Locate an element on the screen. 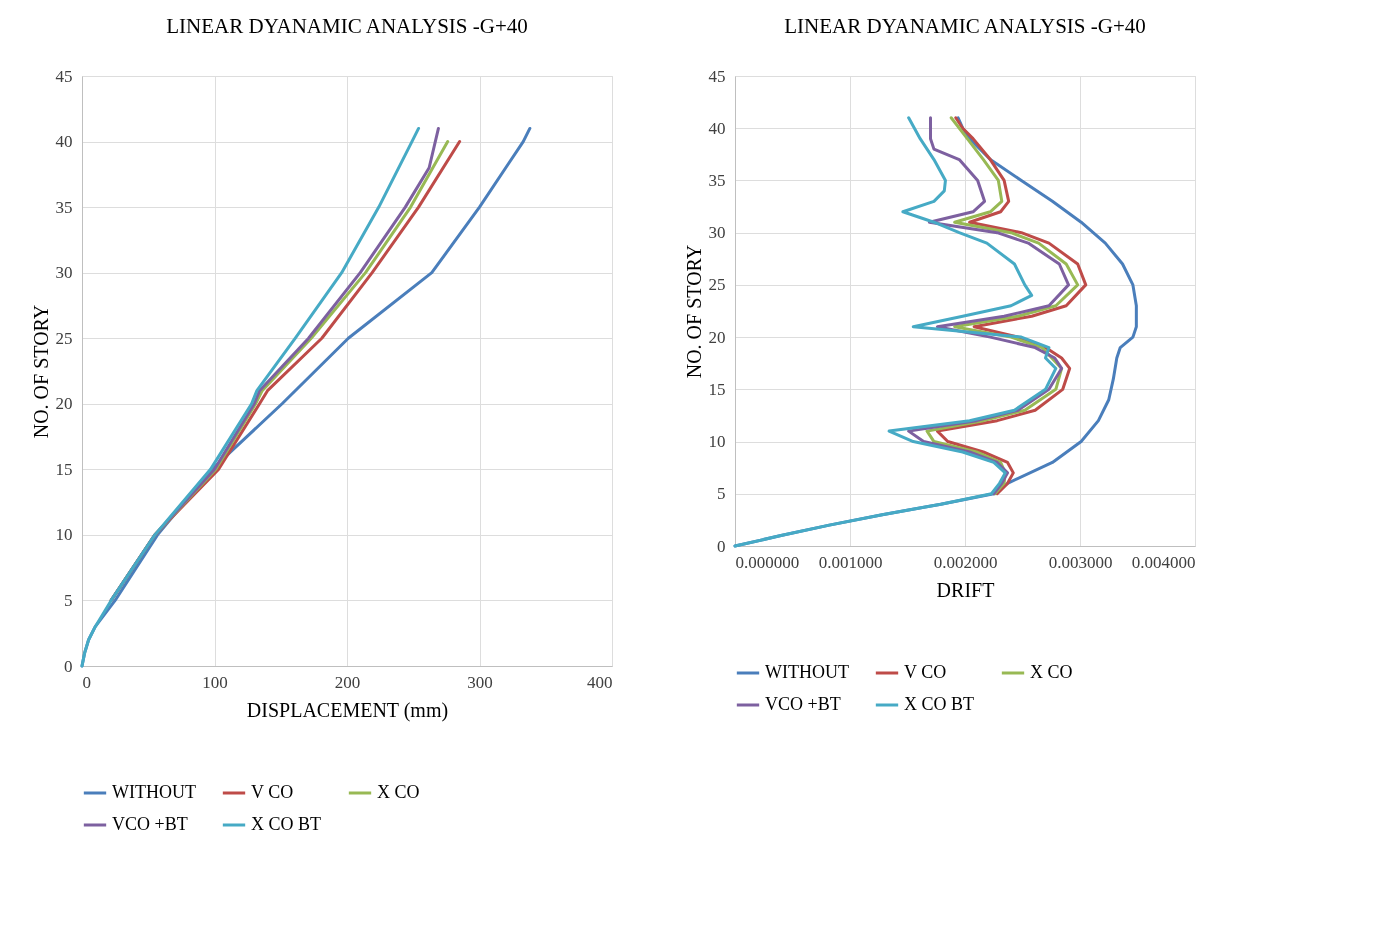  x-tick-label: 400 is located at coordinates (600, 682).